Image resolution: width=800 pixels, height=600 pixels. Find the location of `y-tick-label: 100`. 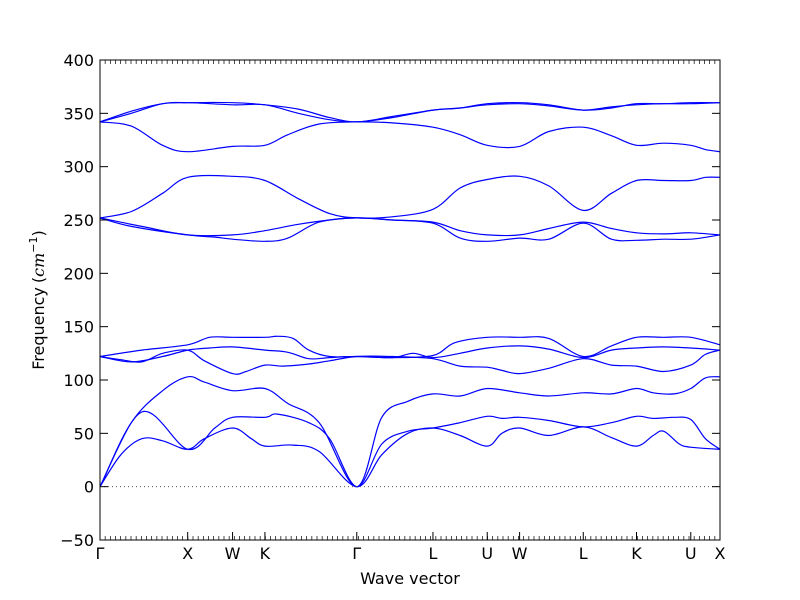

y-tick-label: 100 is located at coordinates (78, 380).